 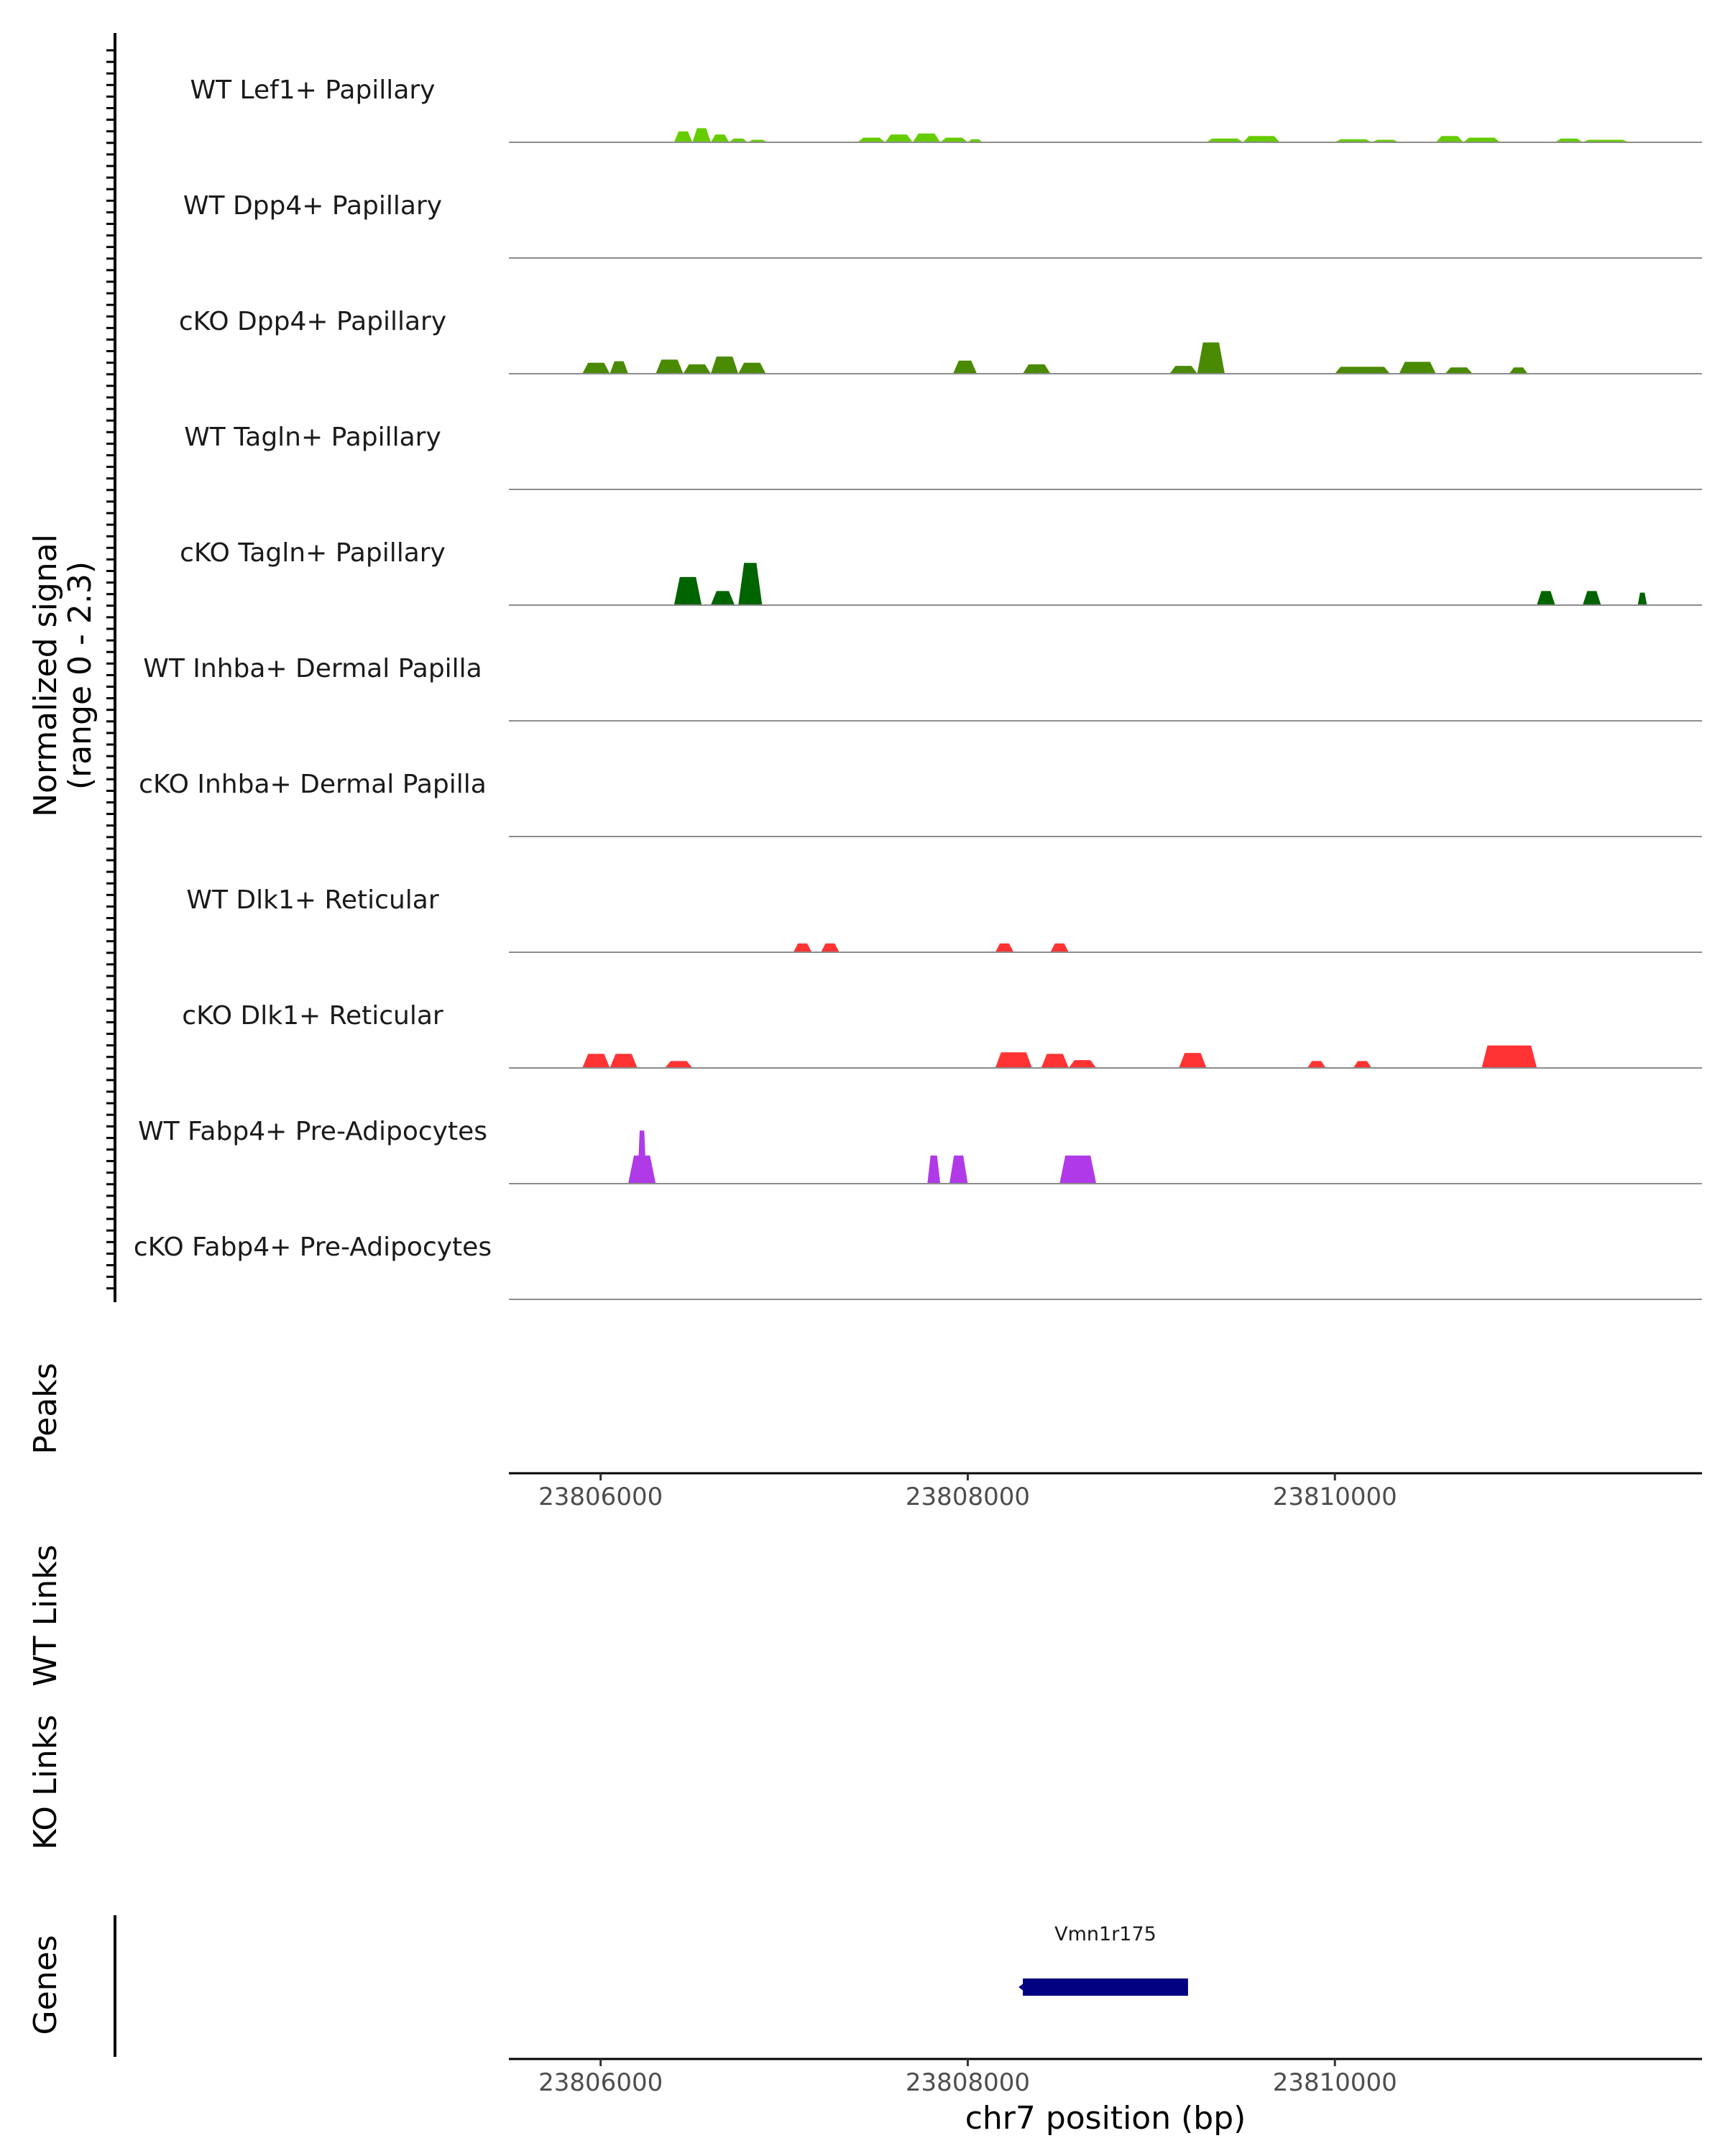 What do you see at coordinates (312, 668) in the screenshot?
I see `track-label: WT Inhba+ Dermal Papilla` at bounding box center [312, 668].